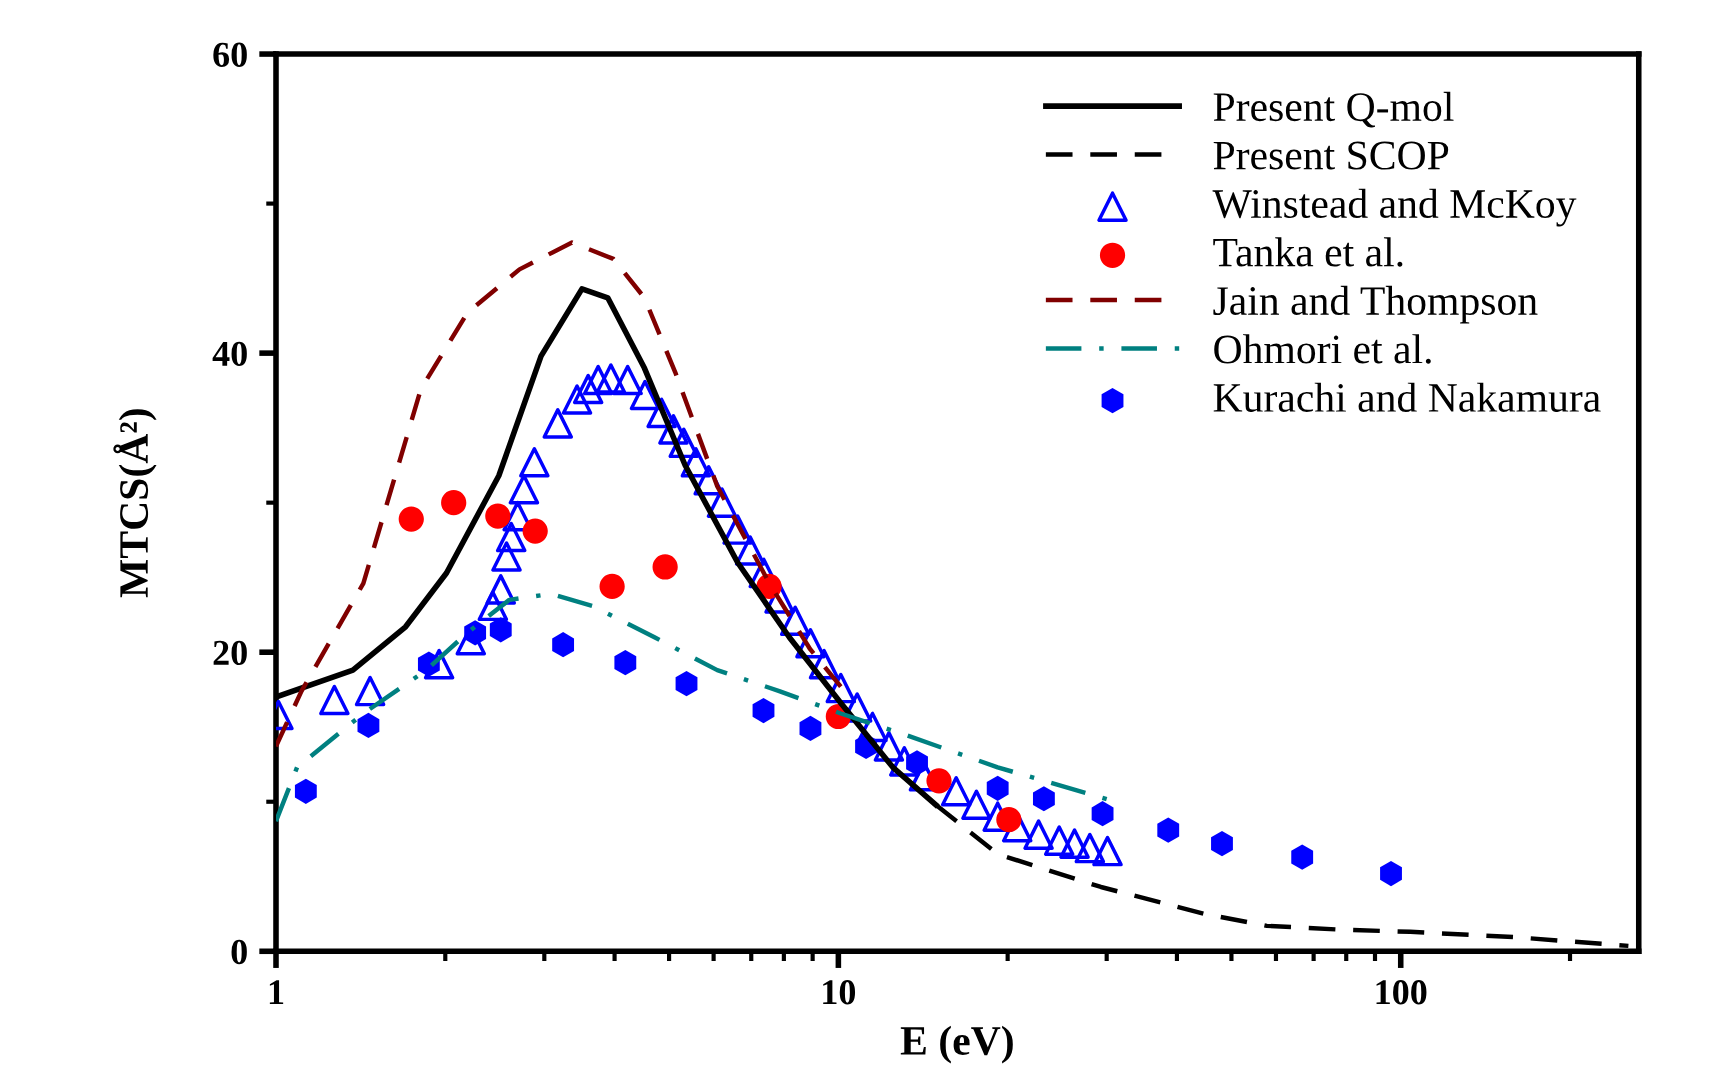  Describe the element at coordinates (230, 54) in the screenshot. I see `y-tick-label: 60` at that location.